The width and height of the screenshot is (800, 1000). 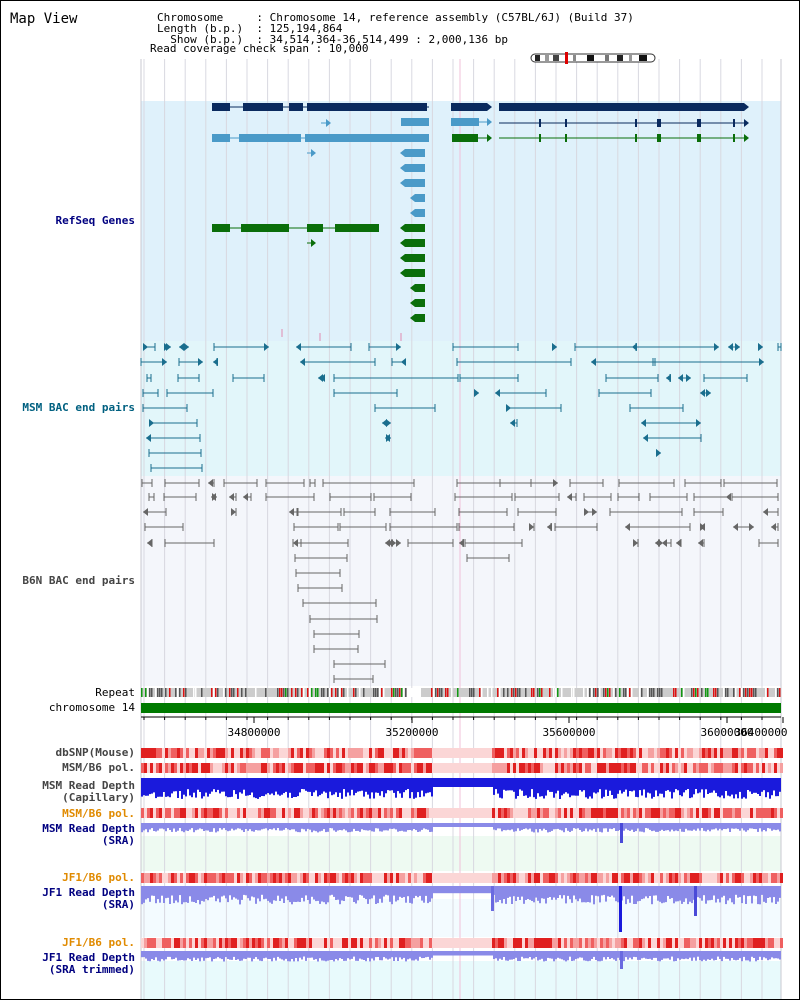 I want to click on track-label-jf1-depth-sra: JF1 Read Depth (SRA), so click(x=88, y=898).